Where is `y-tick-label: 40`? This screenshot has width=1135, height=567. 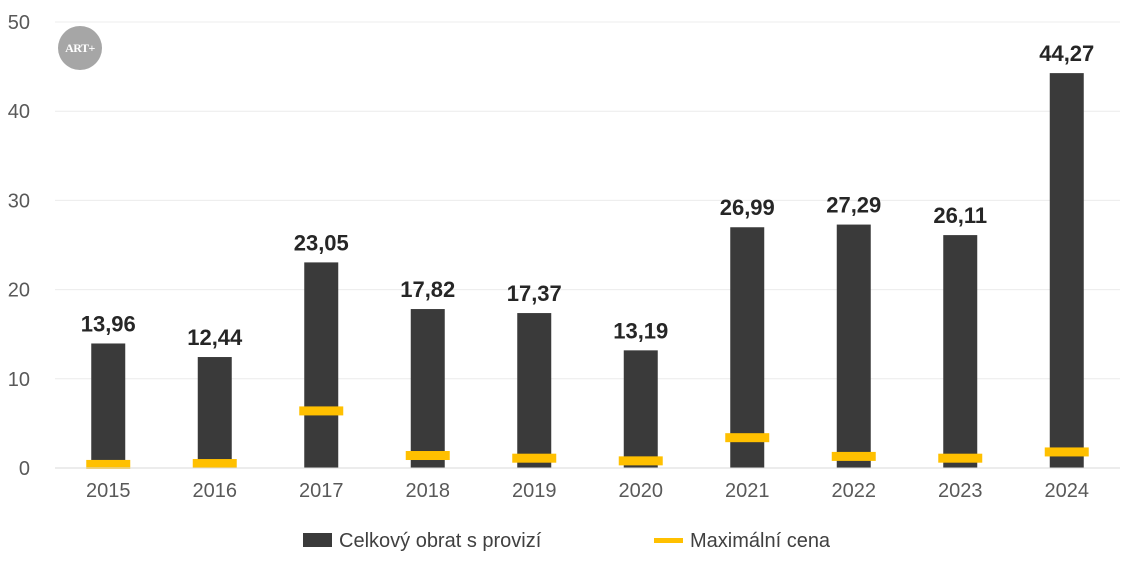
y-tick-label: 40 is located at coordinates (19, 112).